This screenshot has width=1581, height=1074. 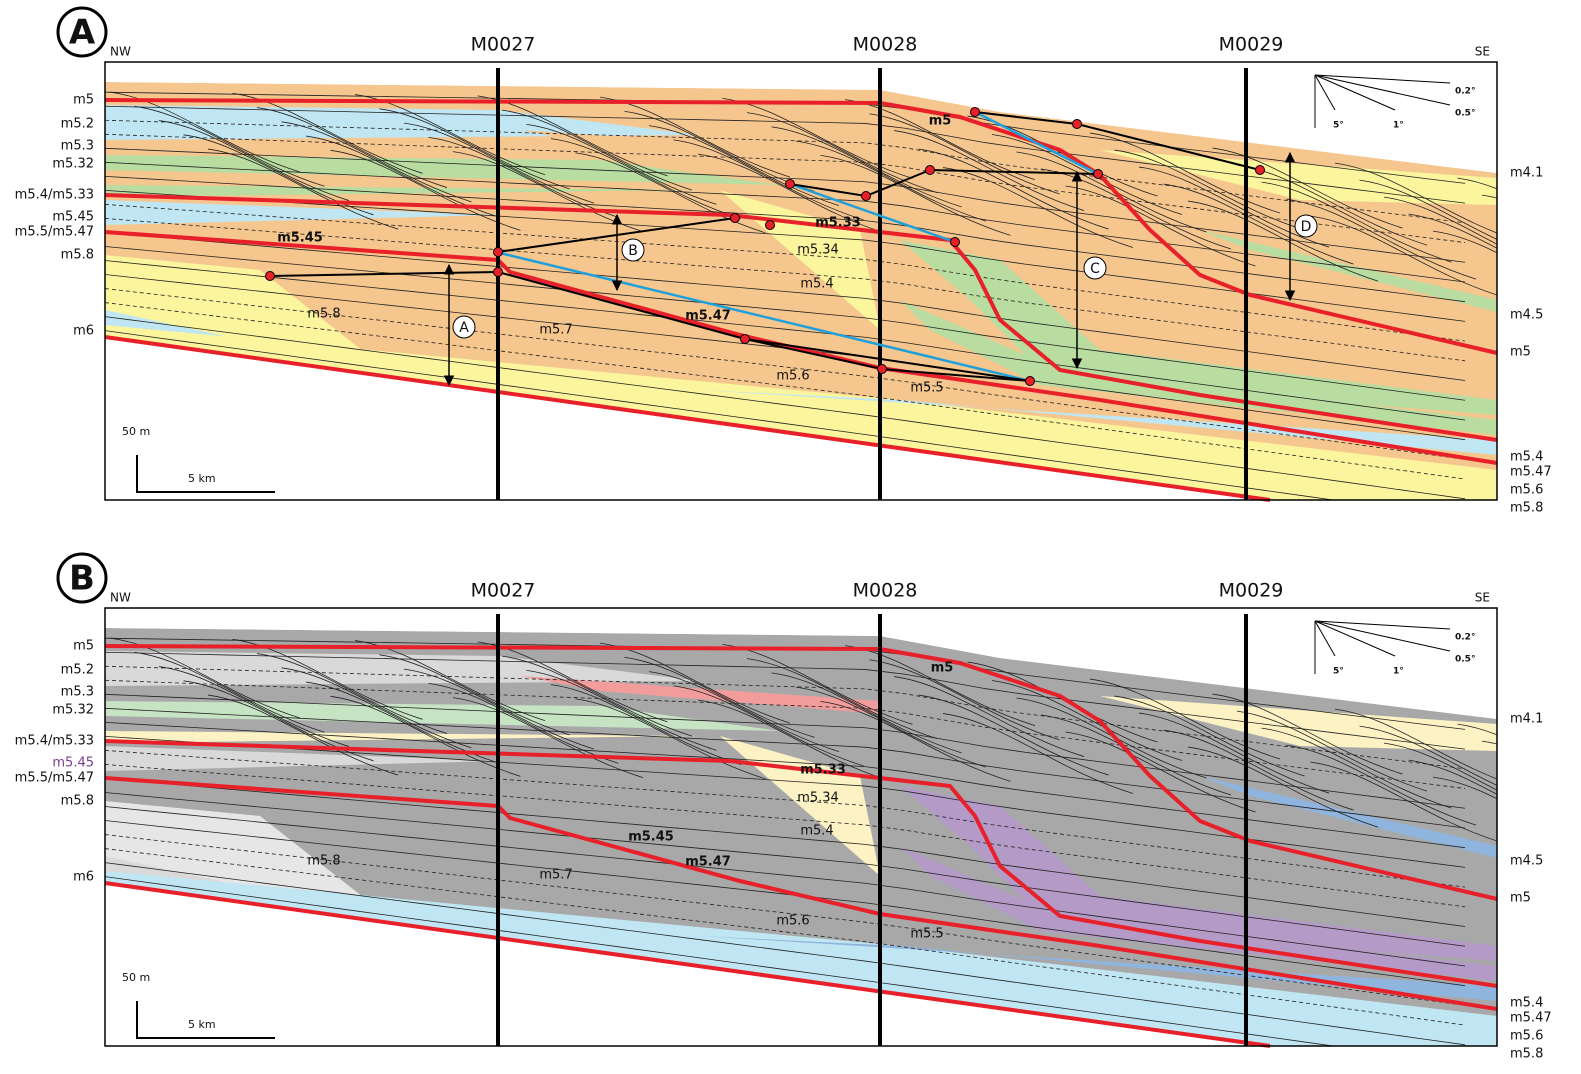 What do you see at coordinates (940, 121) in the screenshot?
I see `internal-label: m5` at bounding box center [940, 121].